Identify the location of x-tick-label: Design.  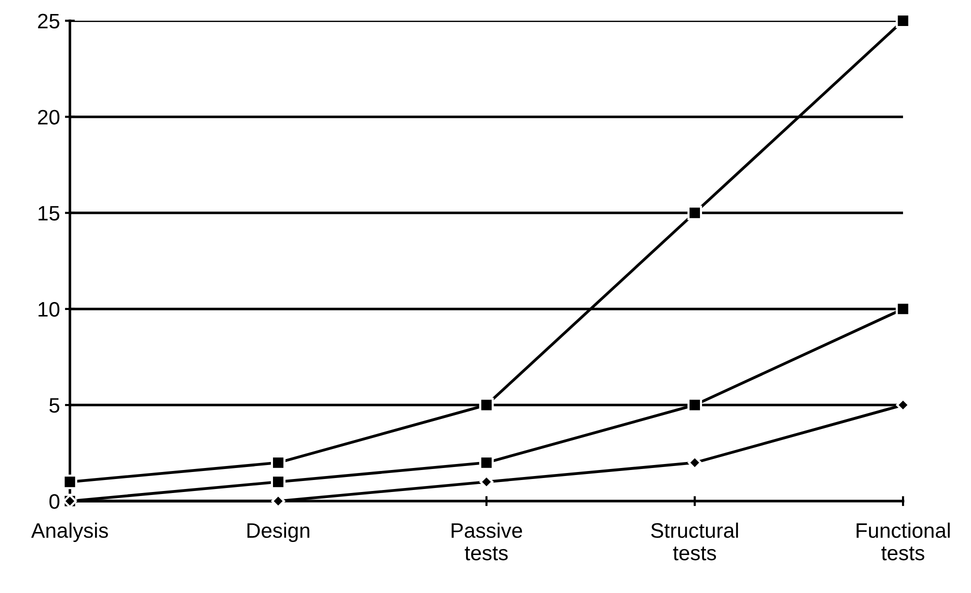
(278, 532).